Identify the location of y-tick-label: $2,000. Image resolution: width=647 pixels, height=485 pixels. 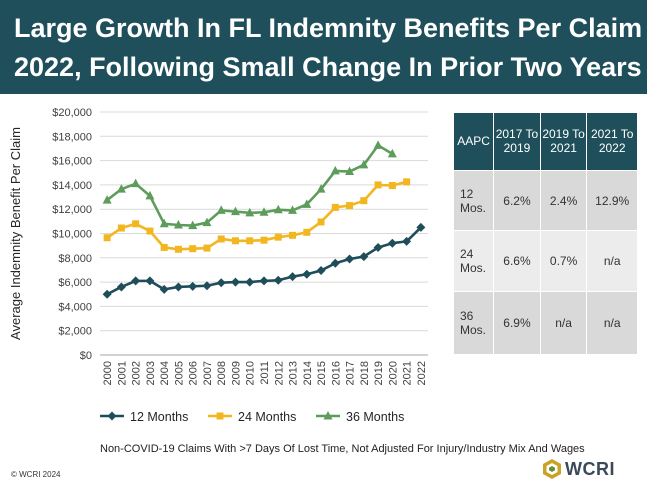
(75, 332).